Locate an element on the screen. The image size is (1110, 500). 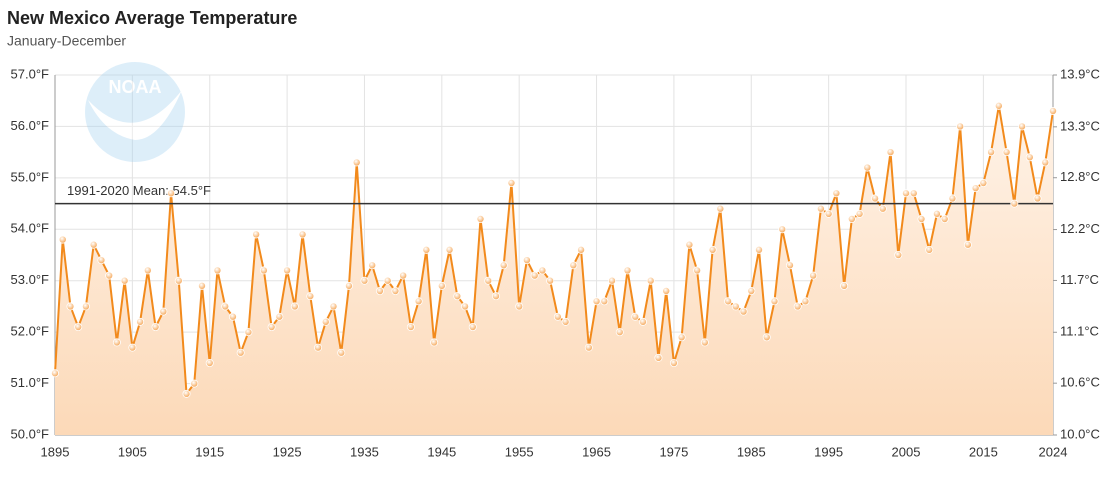
y2-tick-label: 10.0°C is located at coordinates (1080, 433).